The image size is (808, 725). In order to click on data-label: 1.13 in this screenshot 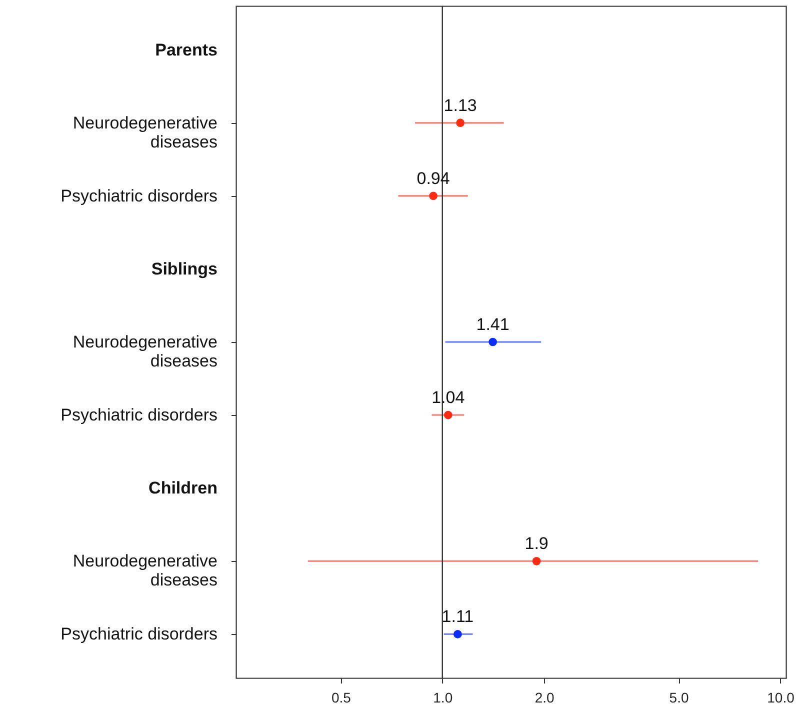, I will do `click(460, 105)`.